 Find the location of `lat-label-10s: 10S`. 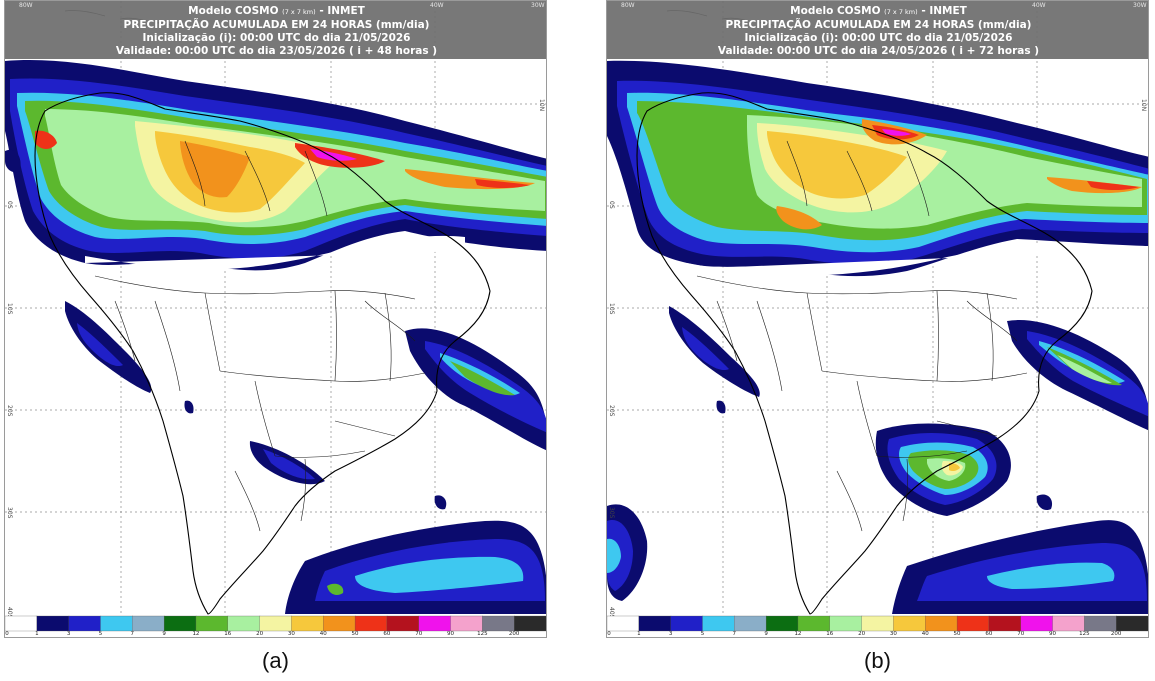

lat-label-10s: 10S is located at coordinates (611, 309).